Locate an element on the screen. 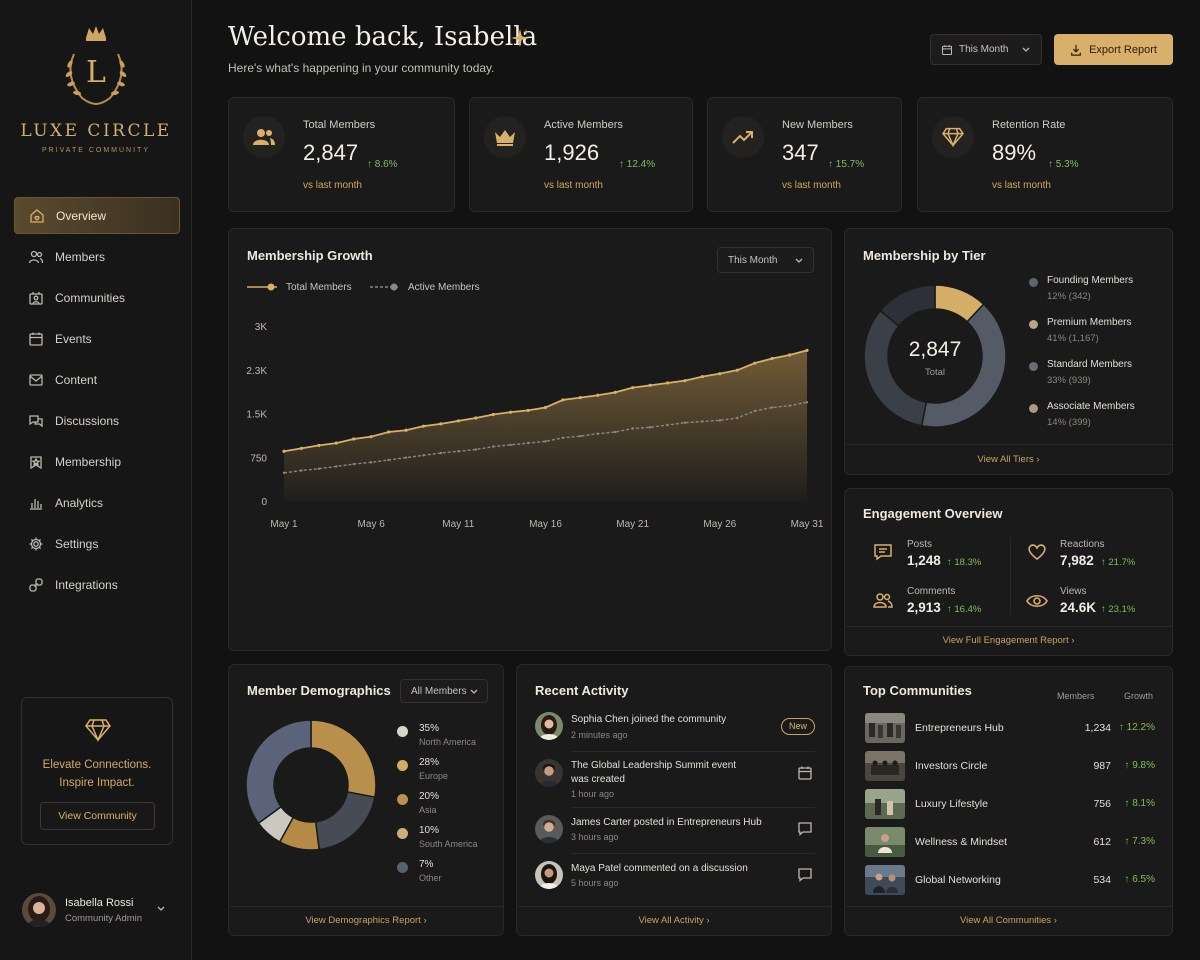  home-heart-icon is located at coordinates (37, 215).